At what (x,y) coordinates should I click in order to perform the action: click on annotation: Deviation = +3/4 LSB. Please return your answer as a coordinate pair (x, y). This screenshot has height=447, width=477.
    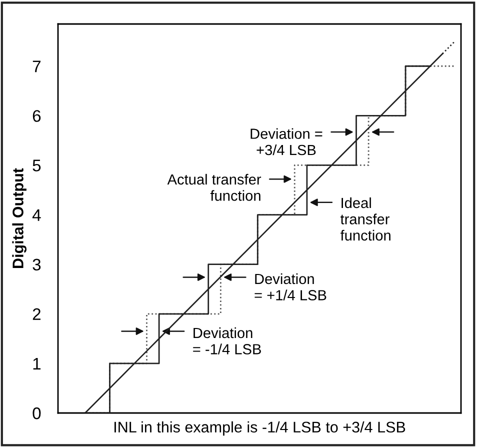
    Looking at the image, I should click on (286, 142).